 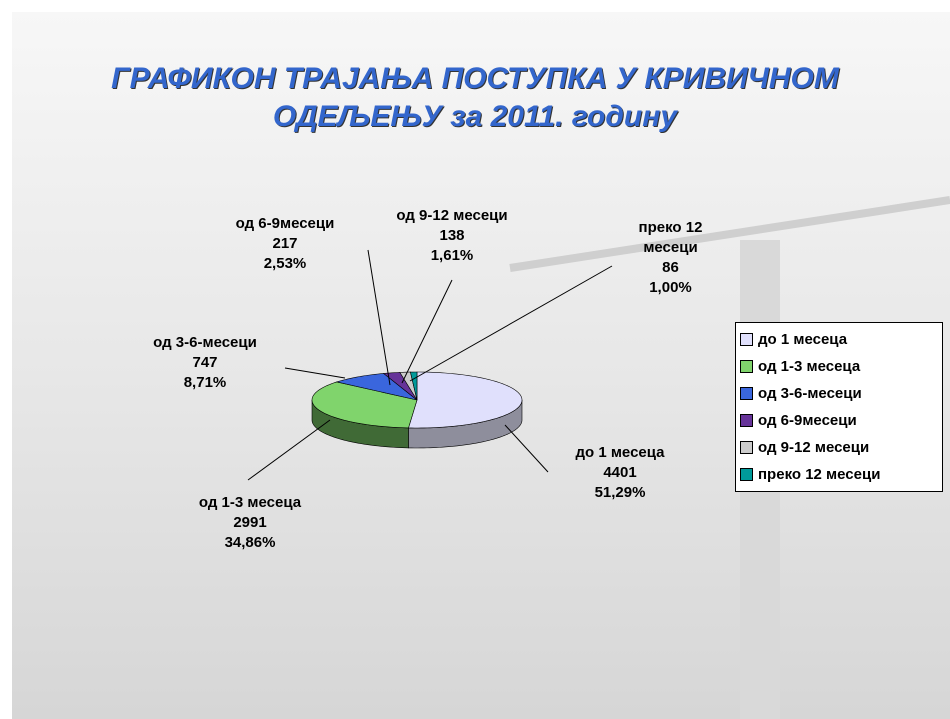 I want to click on legend-entry: од 6-9месеци, so click(x=839, y=420).